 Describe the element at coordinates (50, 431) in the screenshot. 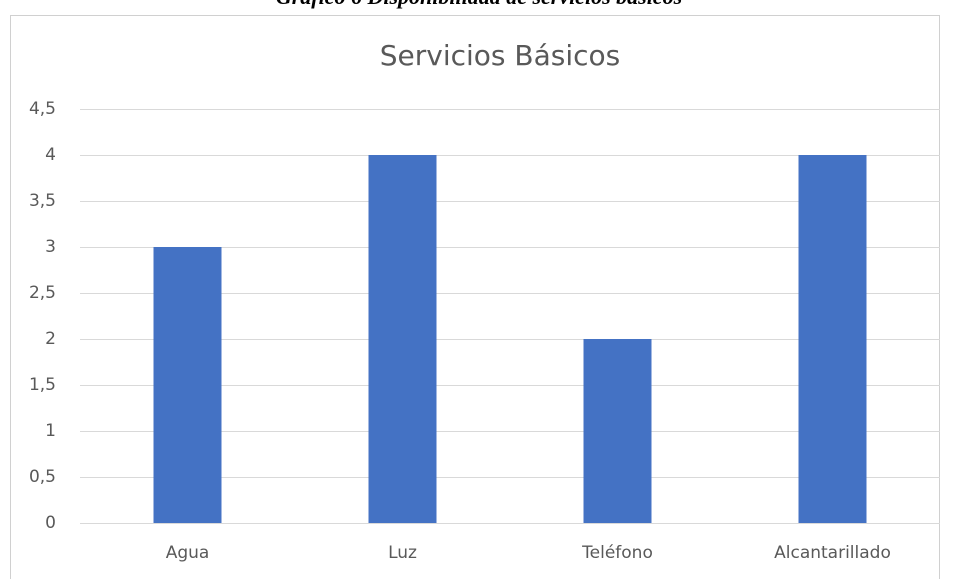

I see `y-tick-label: 1` at that location.